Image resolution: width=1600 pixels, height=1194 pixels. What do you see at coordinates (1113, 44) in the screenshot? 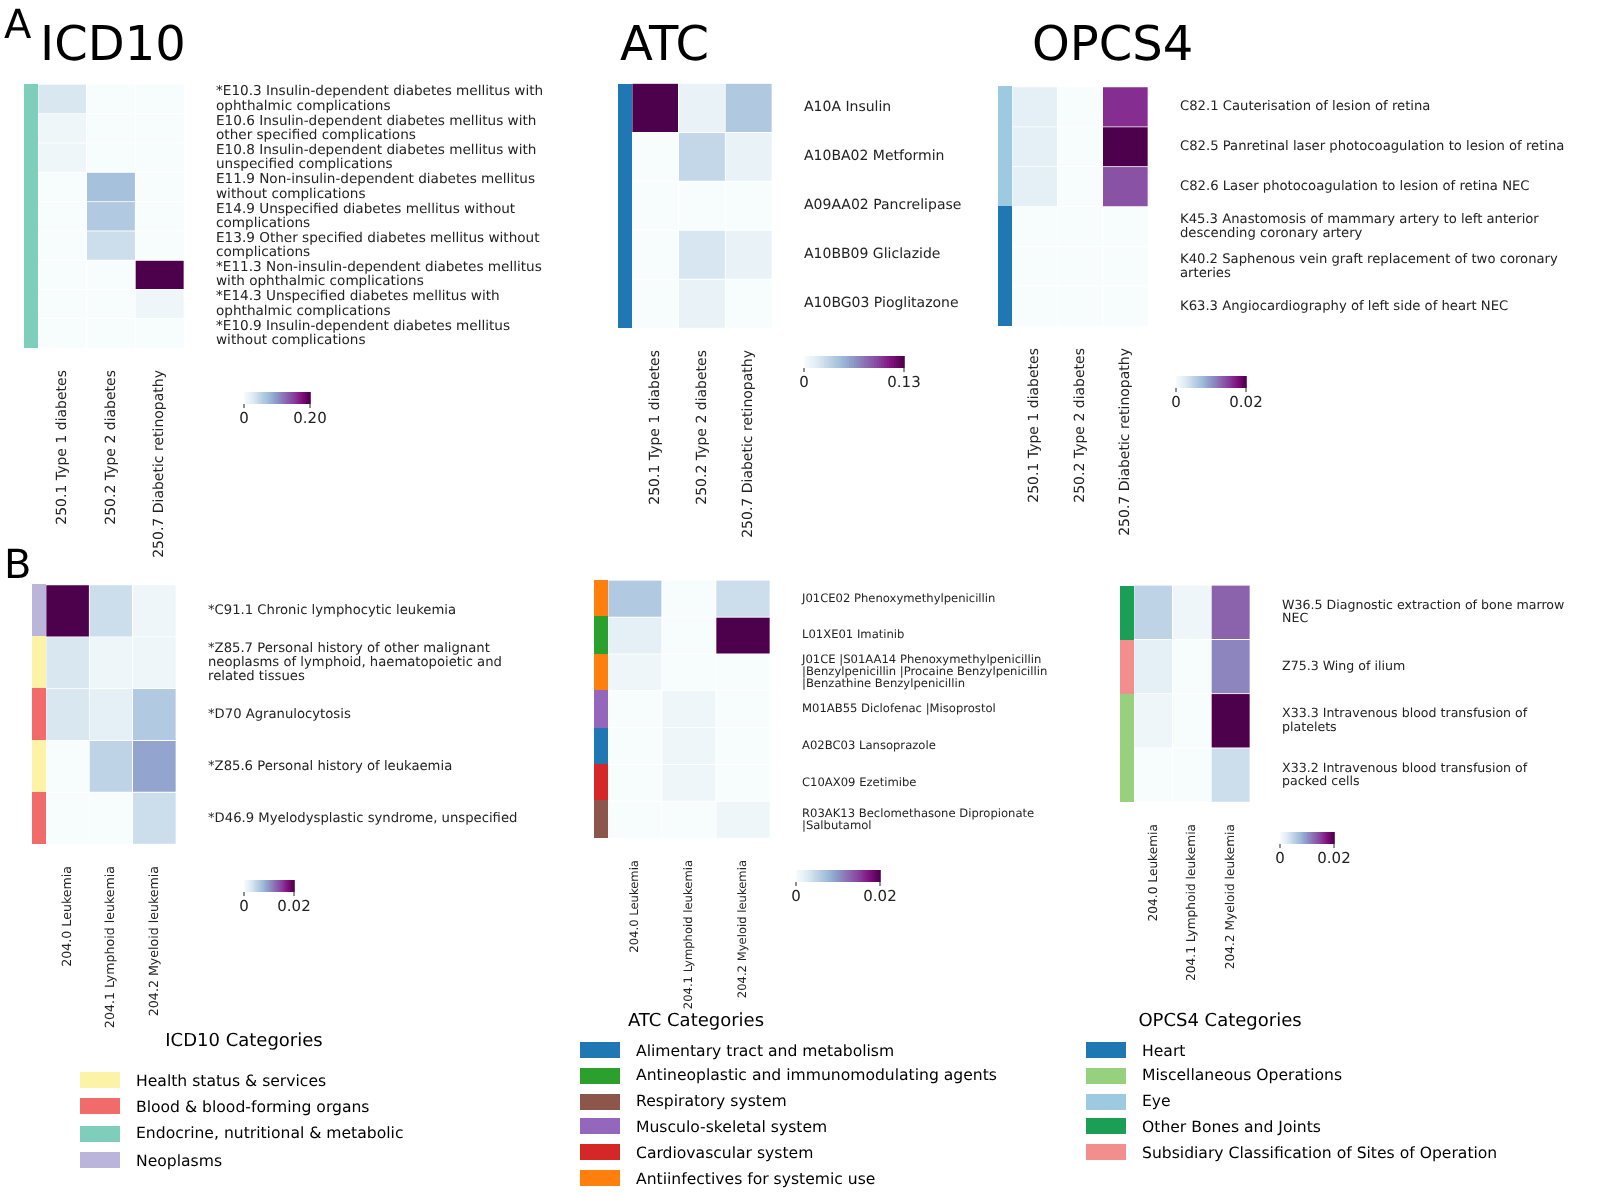
I see `chart-title: OPCS4` at bounding box center [1113, 44].